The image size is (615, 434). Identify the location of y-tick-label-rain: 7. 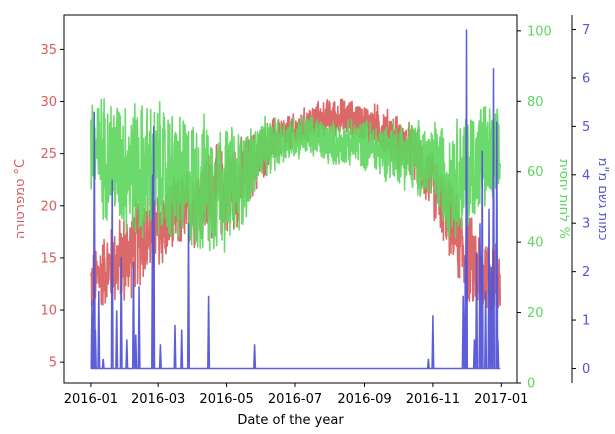
(586, 30).